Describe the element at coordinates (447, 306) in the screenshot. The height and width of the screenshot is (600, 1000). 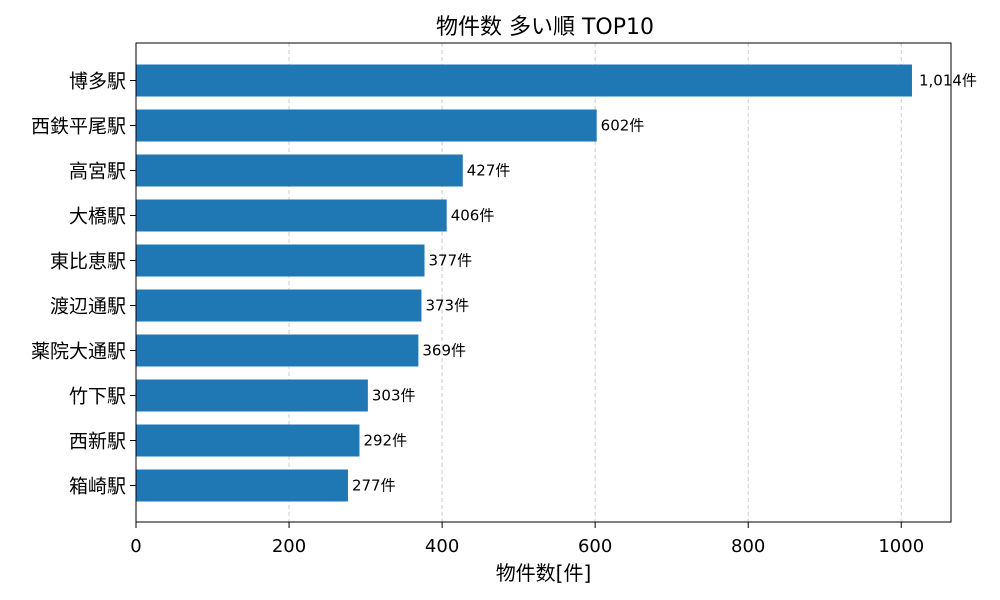
I see `data-label: 373件` at that location.